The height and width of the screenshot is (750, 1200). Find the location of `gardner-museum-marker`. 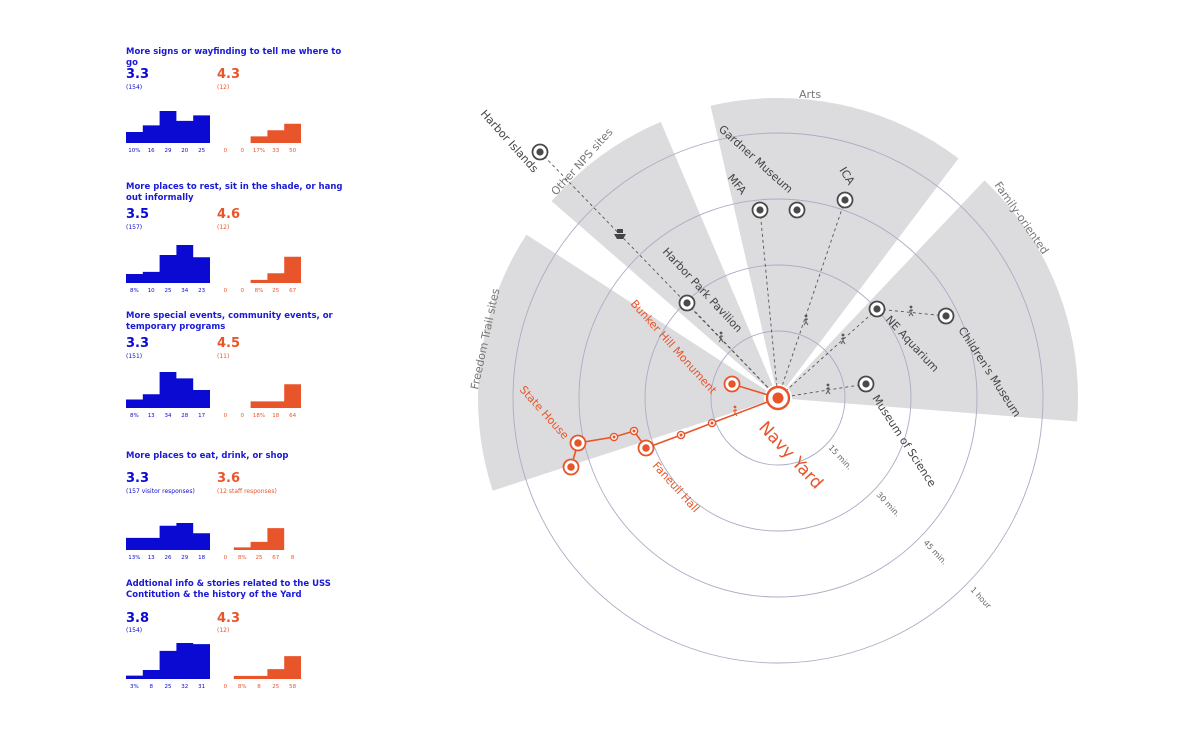

gardner-museum-marker is located at coordinates (760, 210).